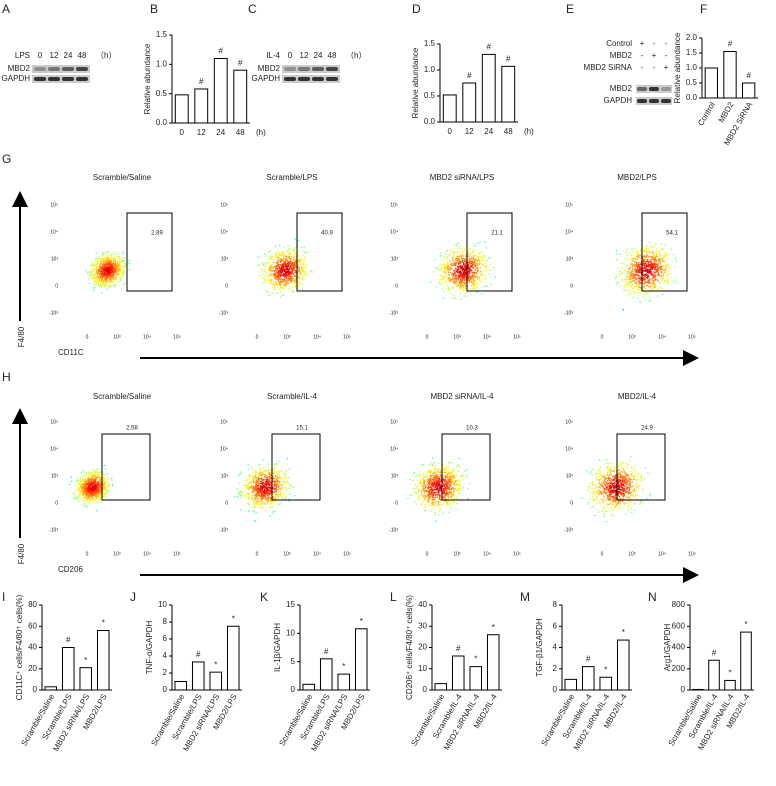  Describe the element at coordinates (224, 422) in the screenshot. I see `flow-y-tick: 10⁵` at that location.